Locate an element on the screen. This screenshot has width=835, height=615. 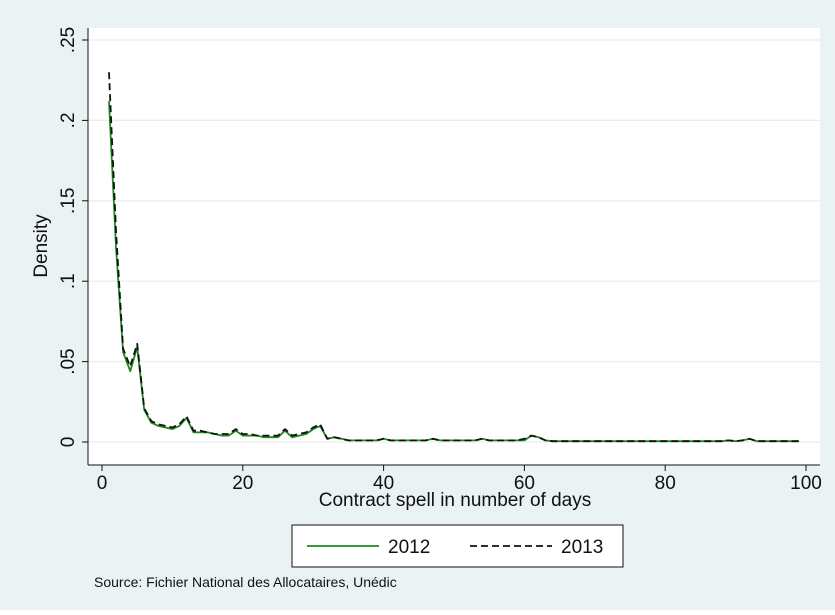
x-tick-label: 80 is located at coordinates (665, 483).